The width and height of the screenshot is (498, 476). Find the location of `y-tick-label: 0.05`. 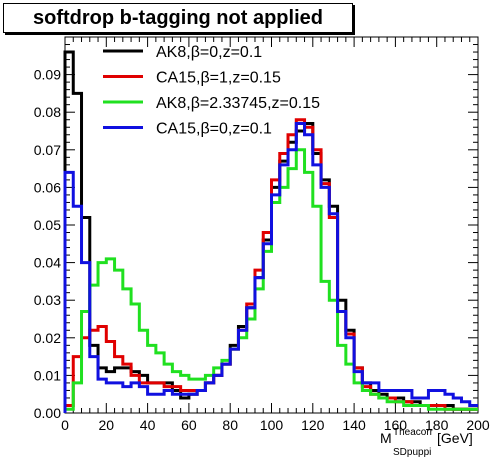

y-tick-label: 0.05 is located at coordinates (47, 225).